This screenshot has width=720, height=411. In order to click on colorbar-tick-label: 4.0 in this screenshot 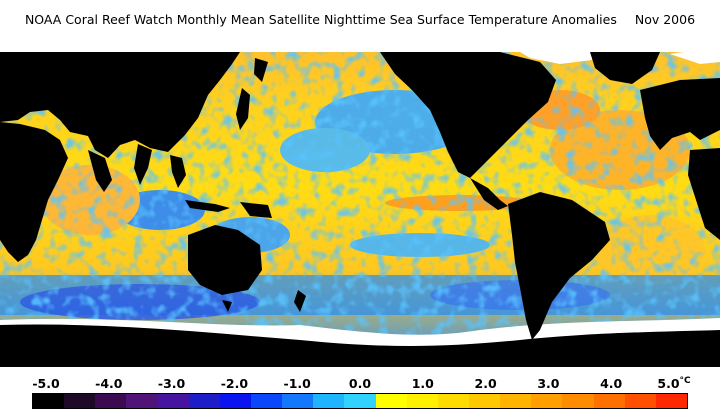, I will do `click(611, 383)`.